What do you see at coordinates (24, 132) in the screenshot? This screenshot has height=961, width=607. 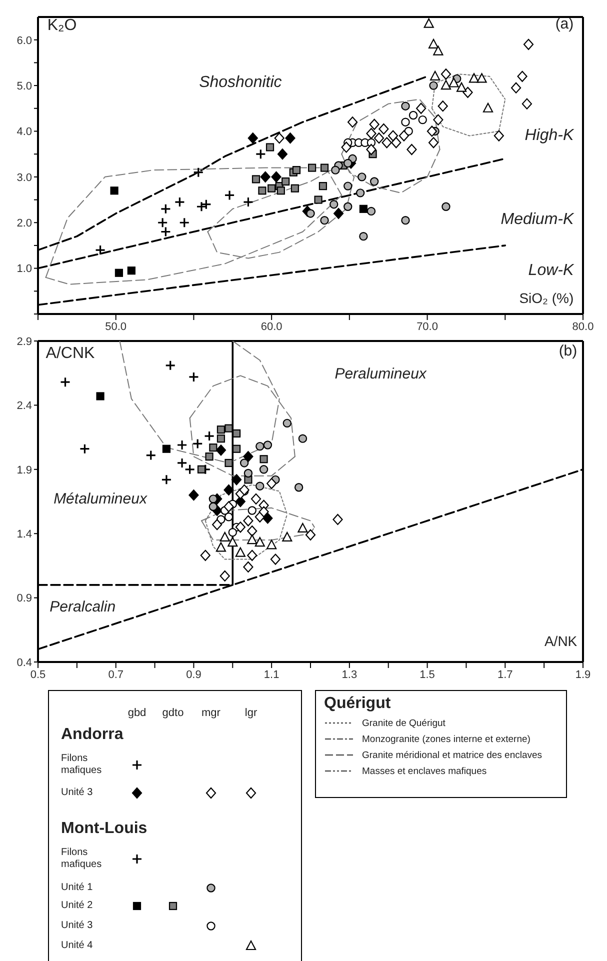 I see `y-tick-label: 4.0` at bounding box center [24, 132].